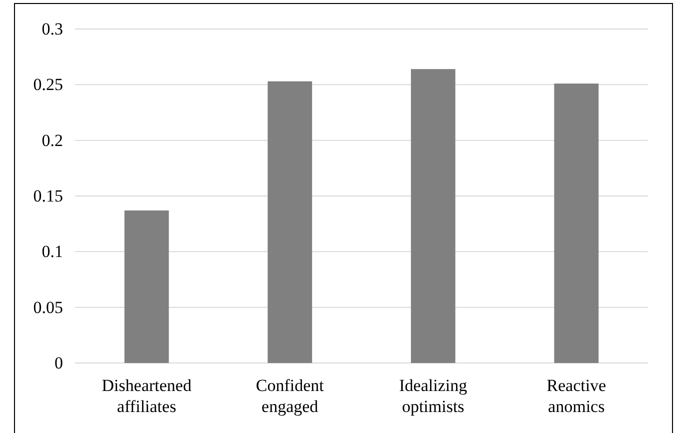 This screenshot has width=676, height=433. What do you see at coordinates (433, 396) in the screenshot?
I see `x-tick-label: Idealizing optimists` at bounding box center [433, 396].